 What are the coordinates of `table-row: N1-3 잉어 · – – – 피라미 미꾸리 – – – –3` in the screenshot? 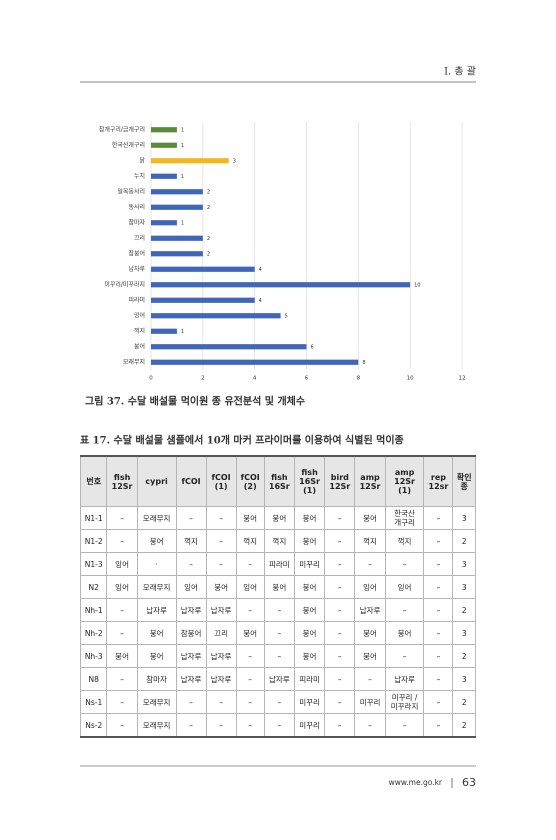 It's located at (277, 564).